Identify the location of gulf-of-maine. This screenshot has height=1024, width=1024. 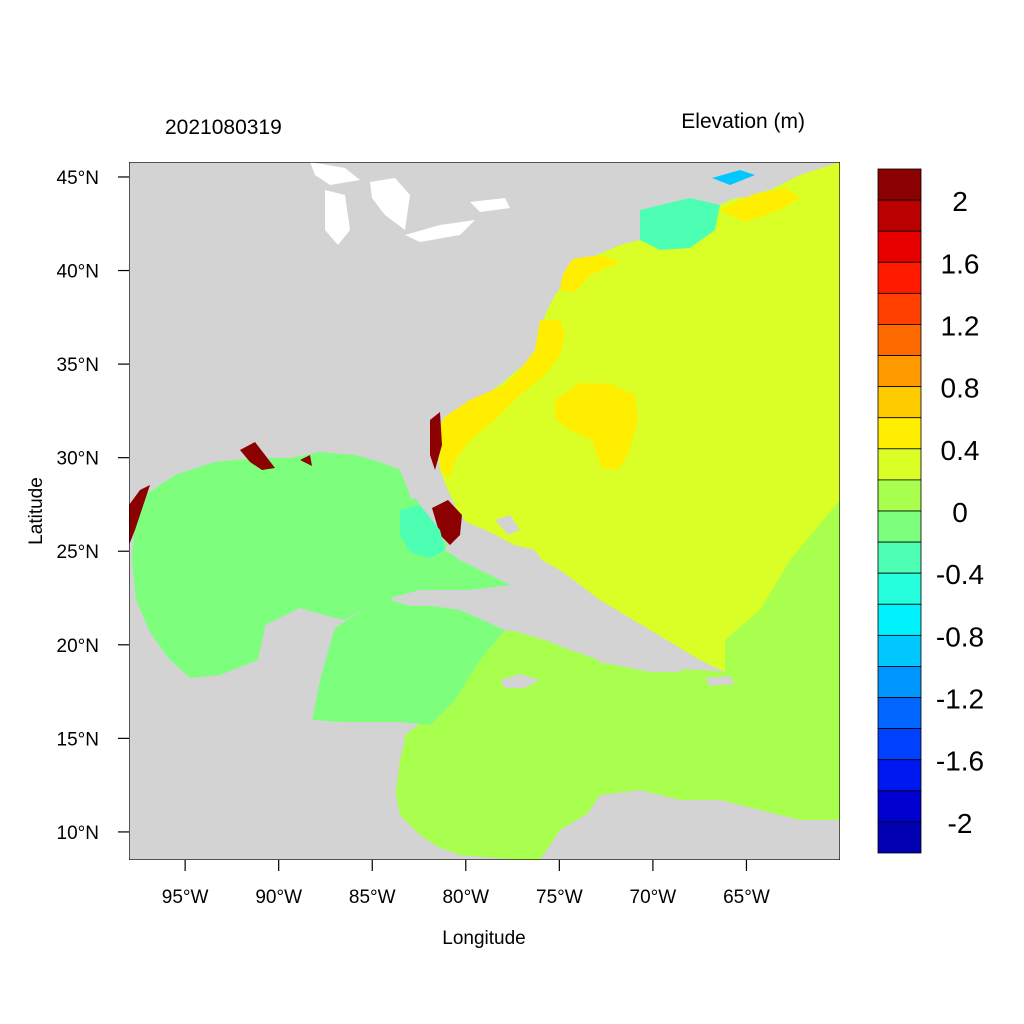
(577, 364).